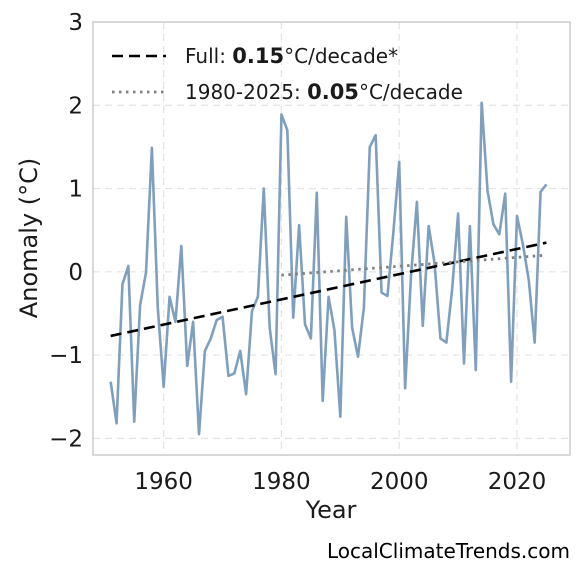 This screenshot has width=585, height=579. What do you see at coordinates (75, 273) in the screenshot?
I see `y-tick-label: 0` at bounding box center [75, 273].